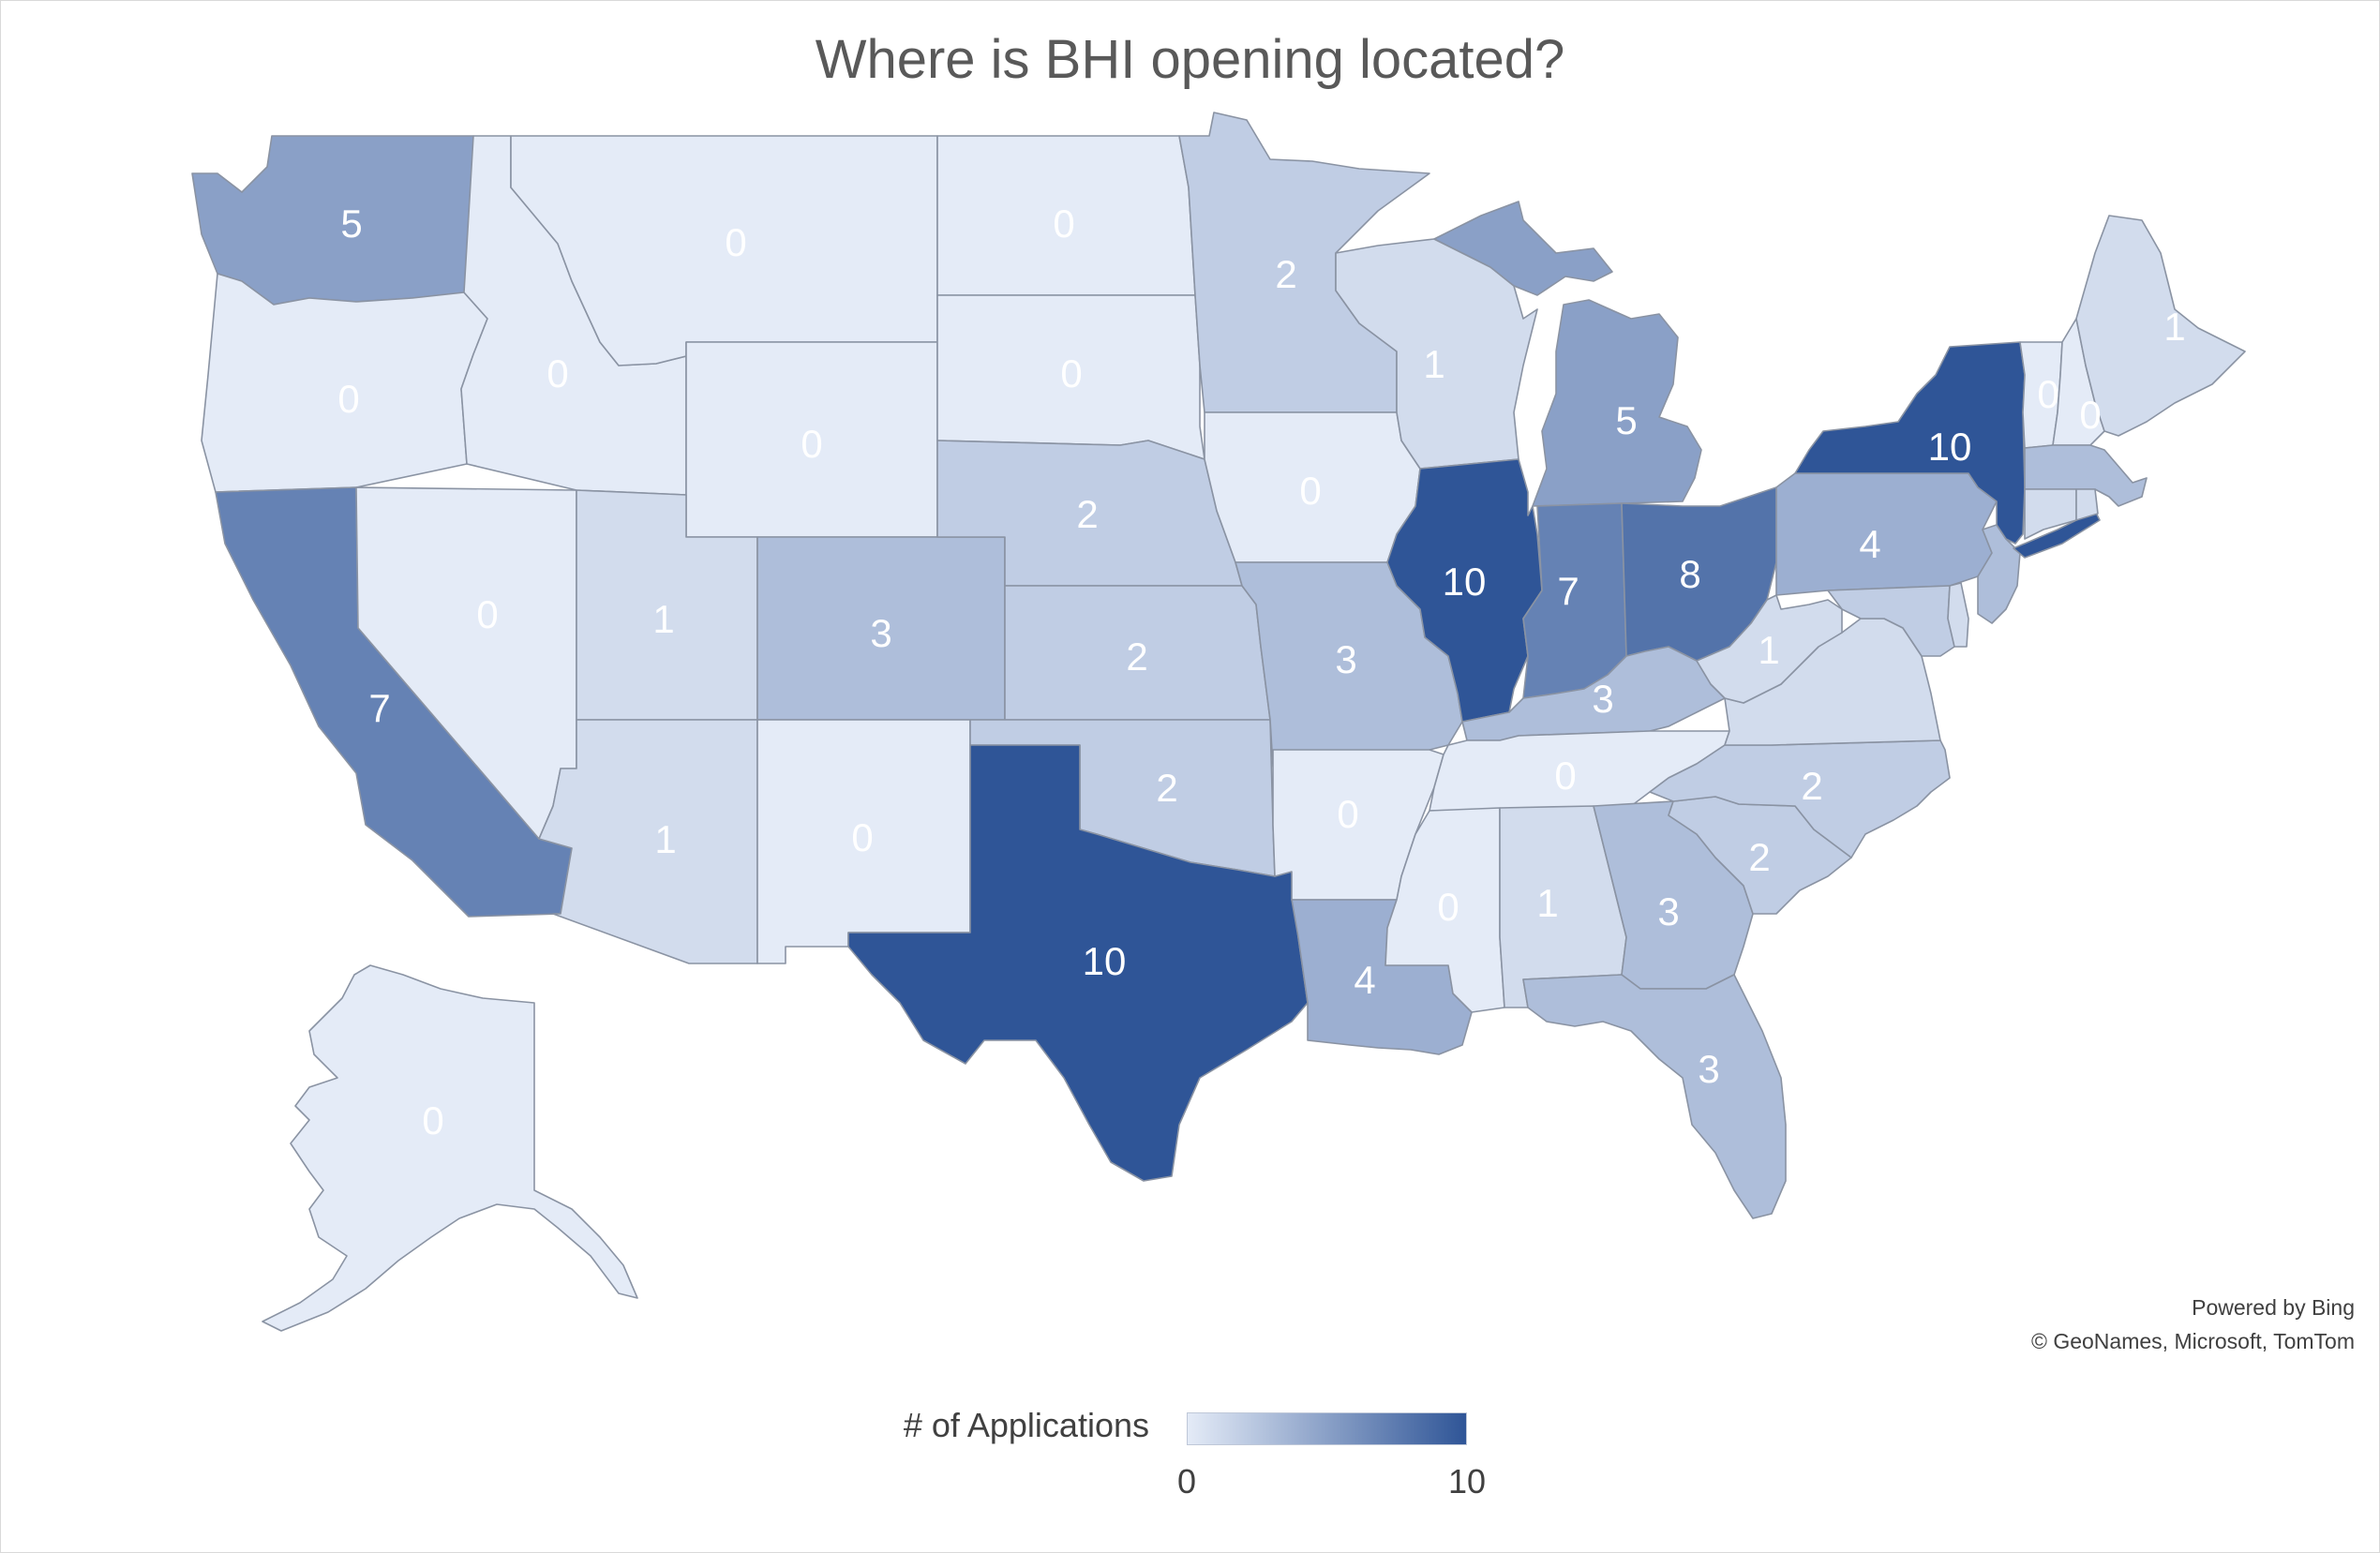  I want to click on credit-powered-by: Powered by Bing, so click(2273, 1307).